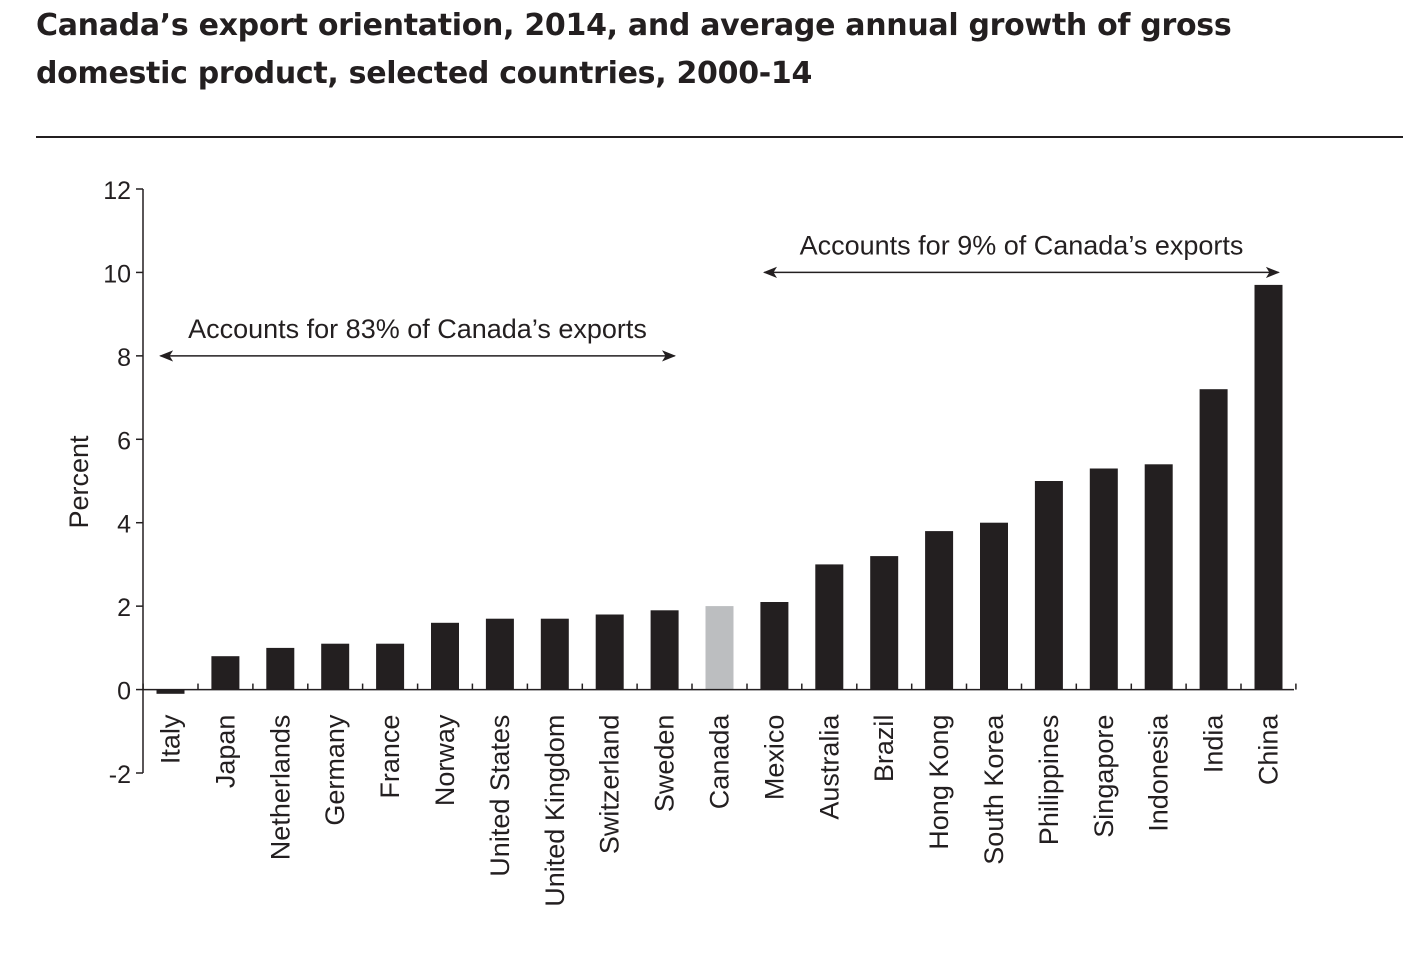 The image size is (1427, 961). Describe the element at coordinates (499, 654) in the screenshot. I see `bar-united-states` at that location.